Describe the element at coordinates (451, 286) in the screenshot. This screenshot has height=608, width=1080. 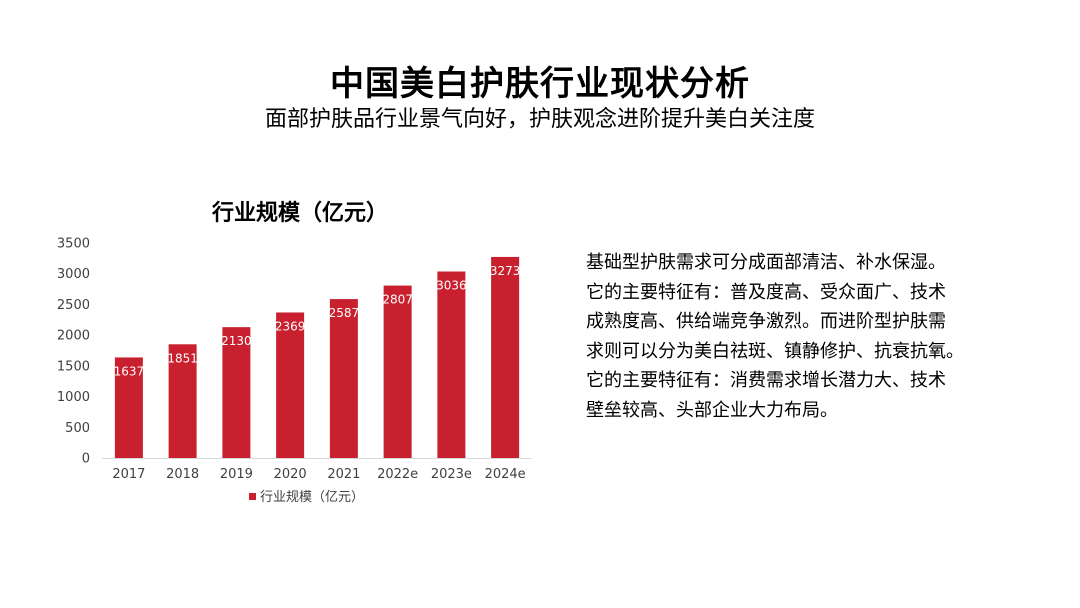
I see `data-label: 3036` at that location.